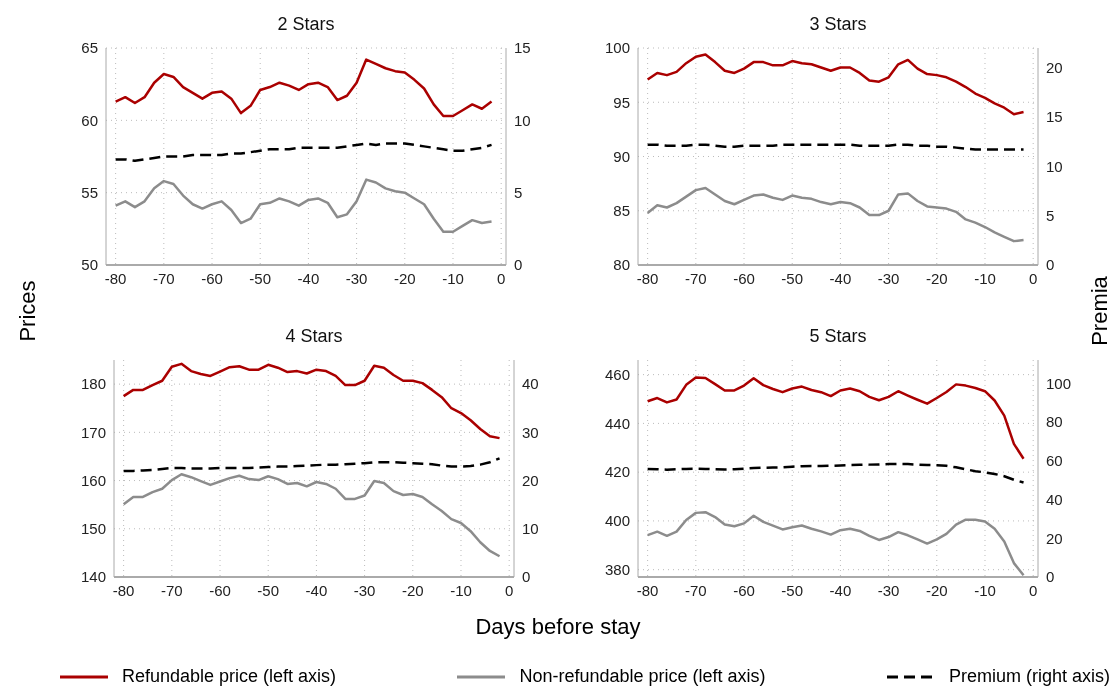 This screenshot has width=1118, height=694. What do you see at coordinates (617, 48) in the screenshot?
I see `y-tick-label: 100` at bounding box center [617, 48].